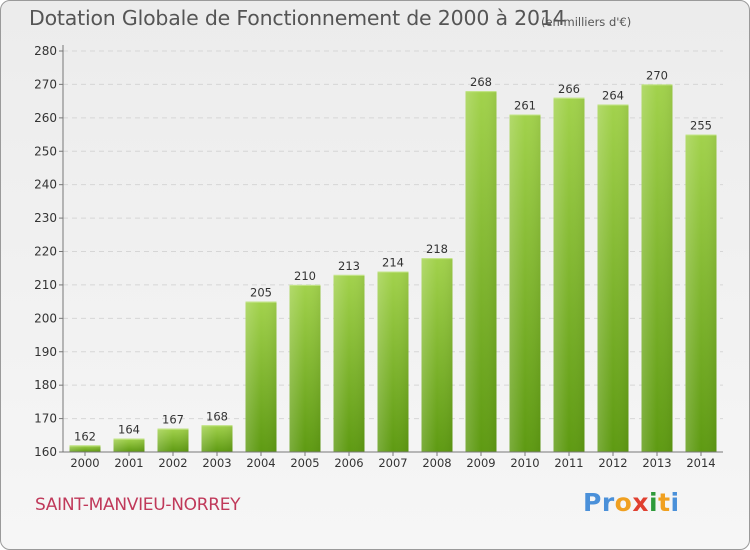 The height and width of the screenshot is (550, 750). I want to click on y-tick-label: 230, so click(45, 218).